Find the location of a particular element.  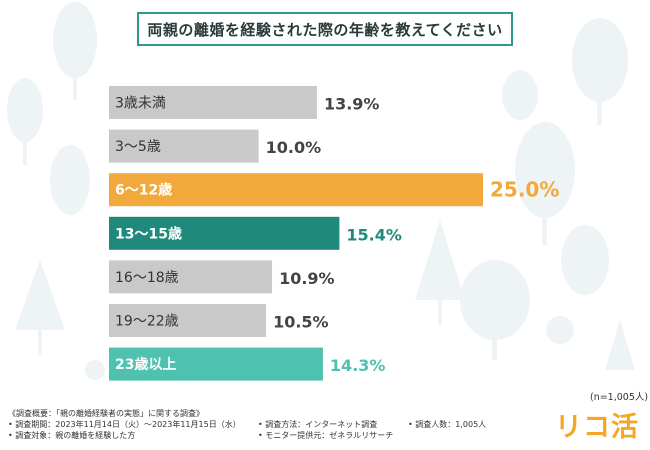

value-label-4: 15.4% is located at coordinates (374, 234).